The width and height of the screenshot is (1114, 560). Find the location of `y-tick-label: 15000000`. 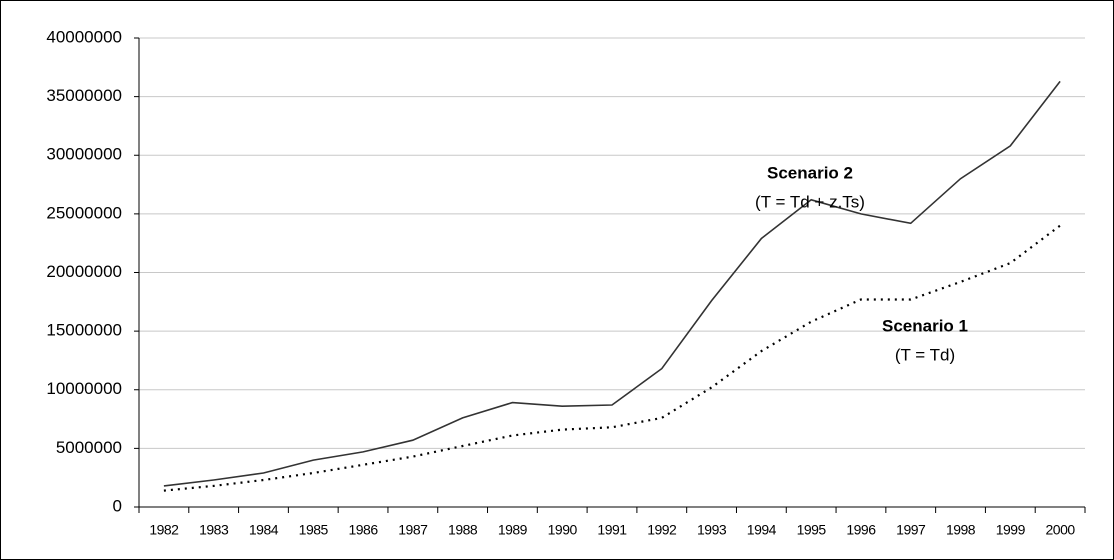

y-tick-label: 15000000 is located at coordinates (84, 330).